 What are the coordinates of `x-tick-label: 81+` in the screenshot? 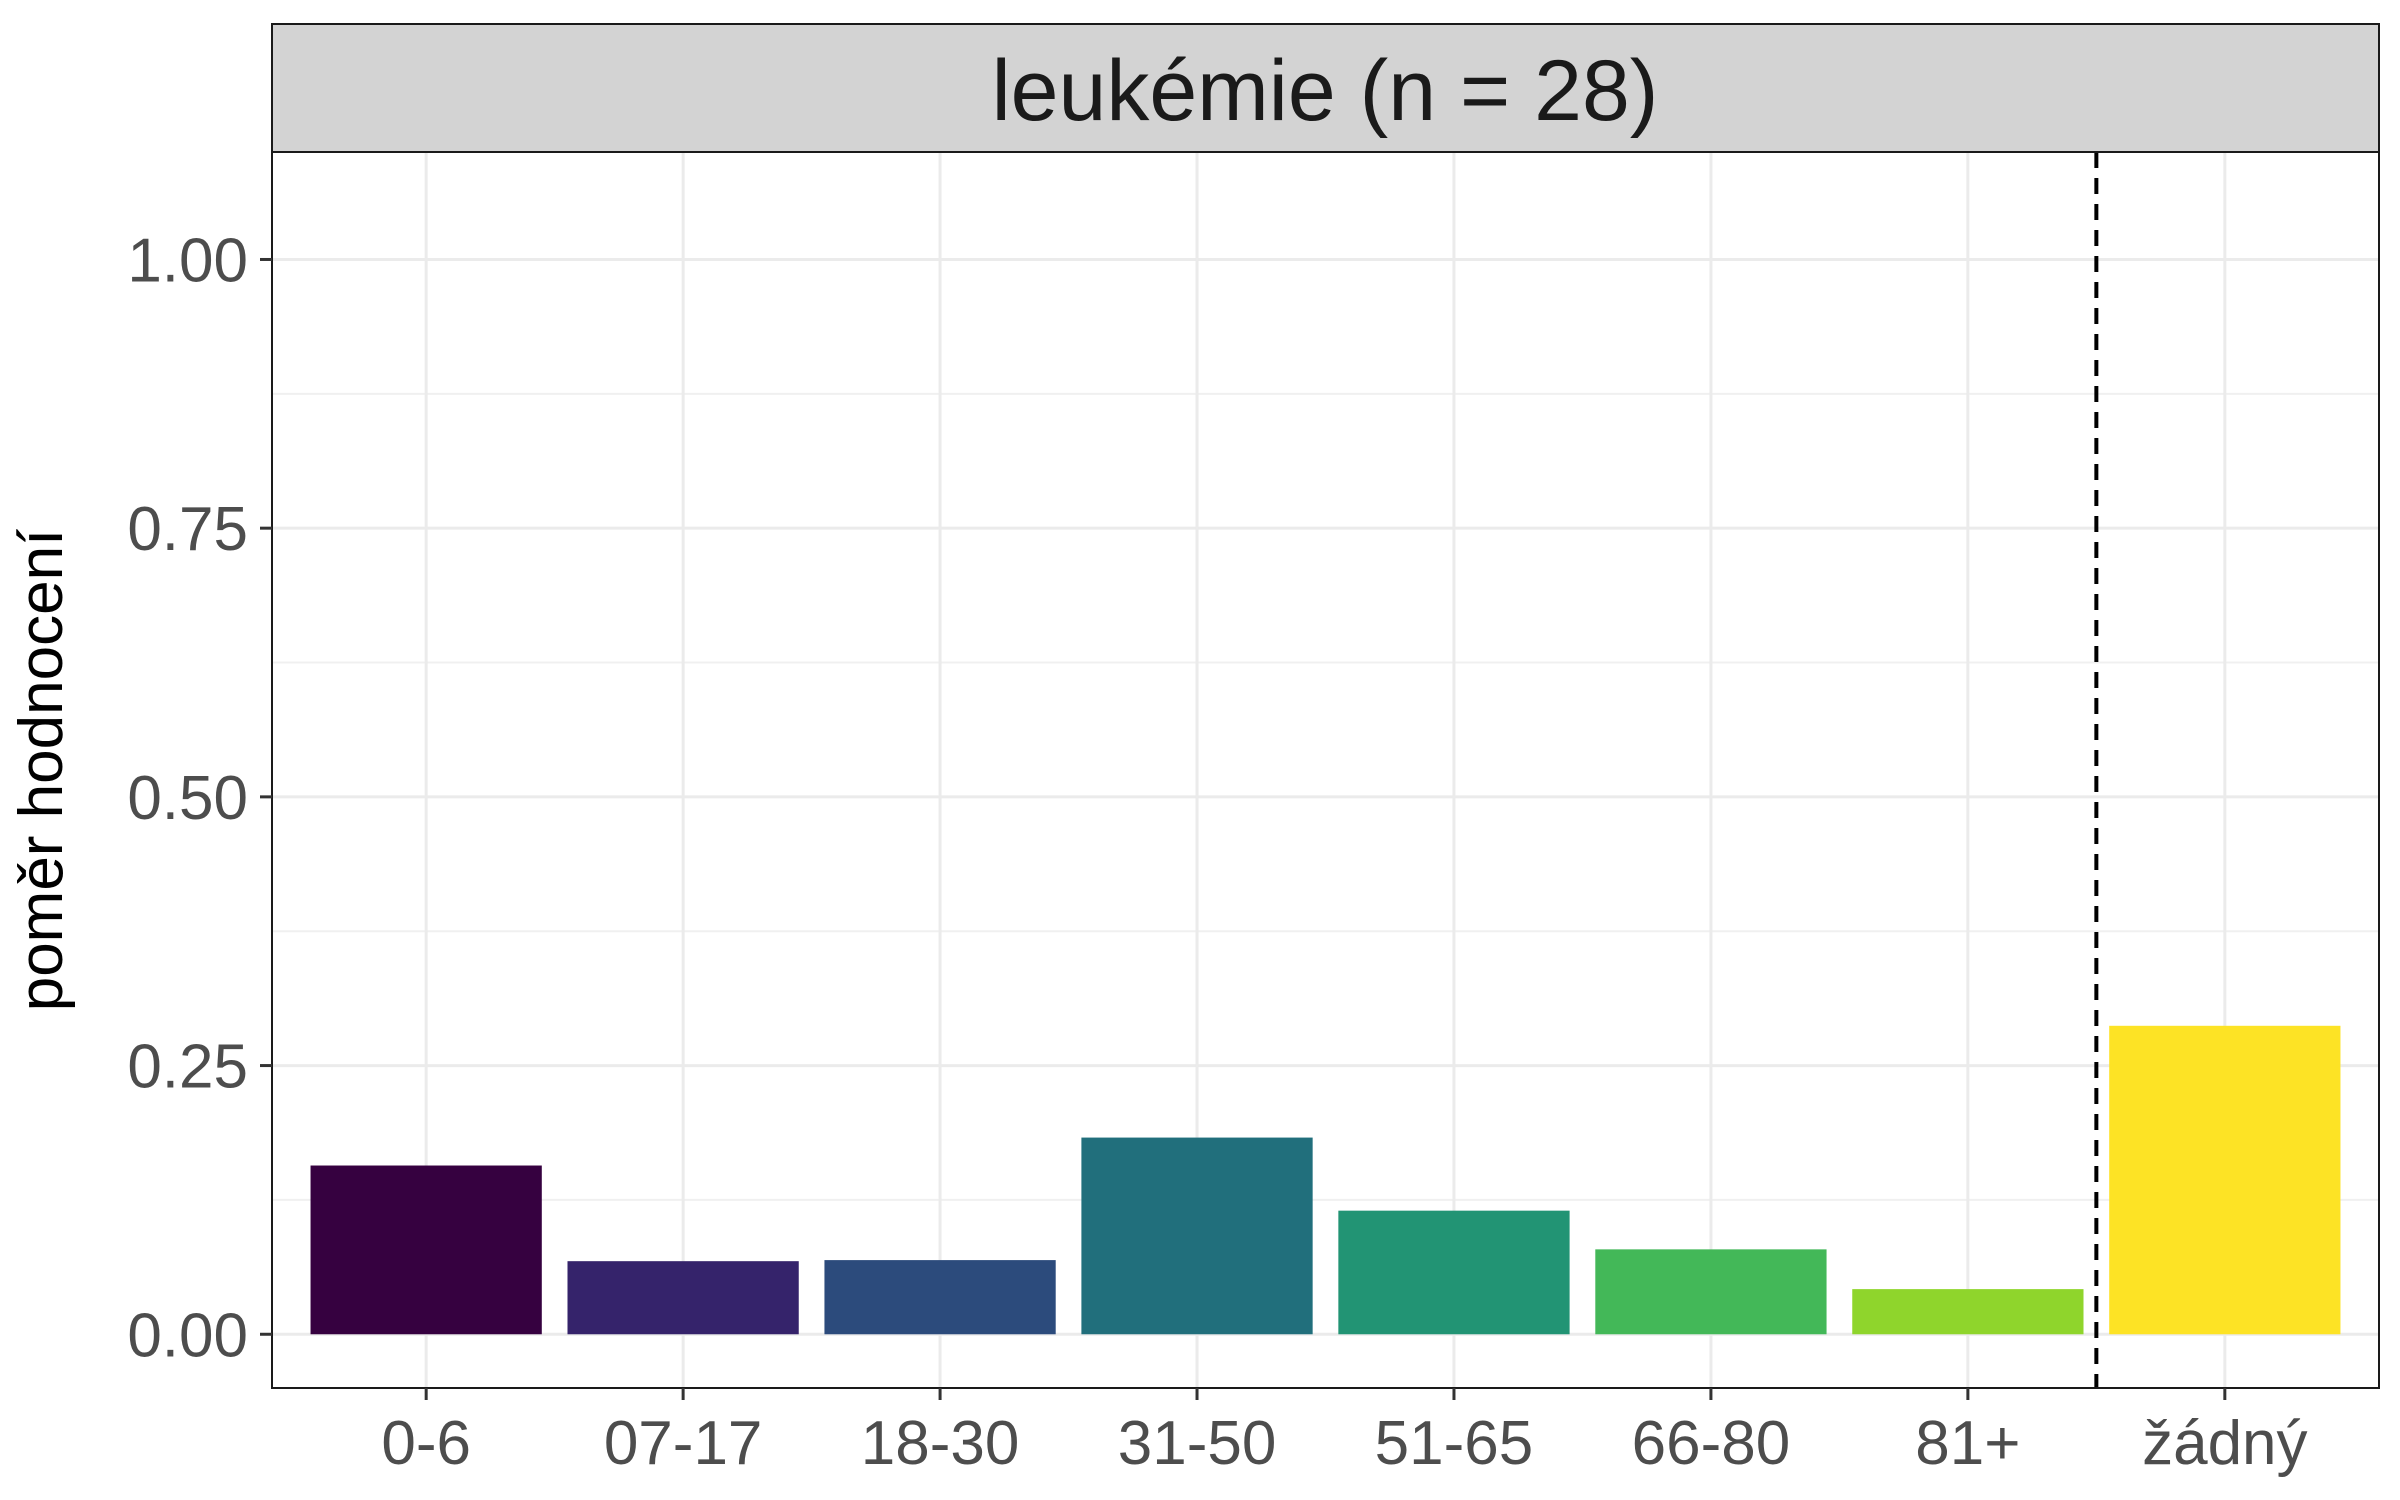 It's located at (1967, 1443).